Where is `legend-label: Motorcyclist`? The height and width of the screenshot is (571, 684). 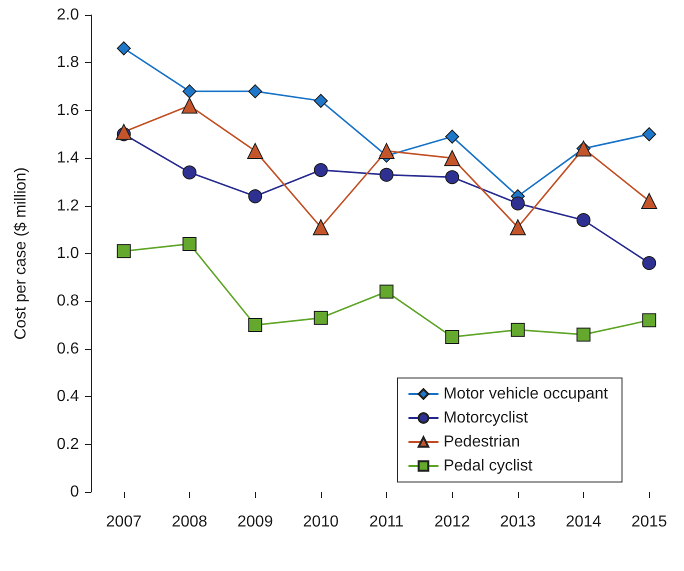
legend-label: Motorcyclist is located at coordinates (485, 418).